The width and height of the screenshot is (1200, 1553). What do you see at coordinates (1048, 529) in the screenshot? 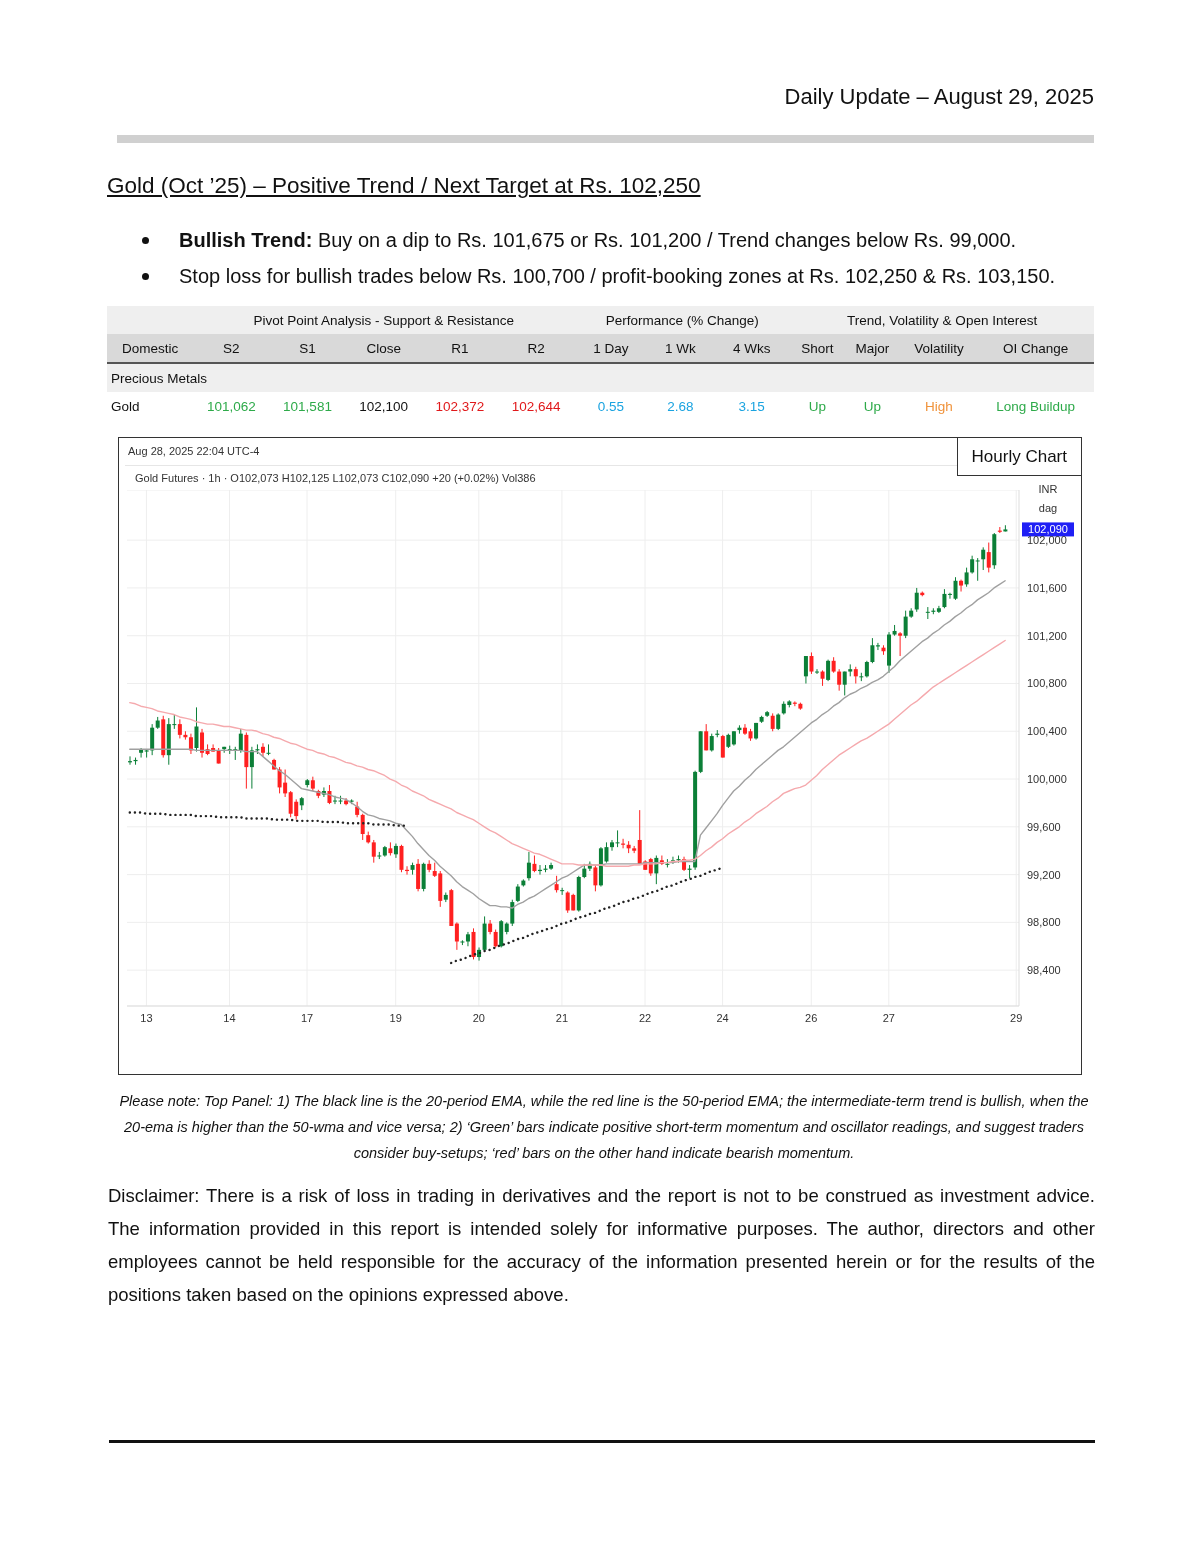
I see `text: 102,090` at bounding box center [1048, 529].